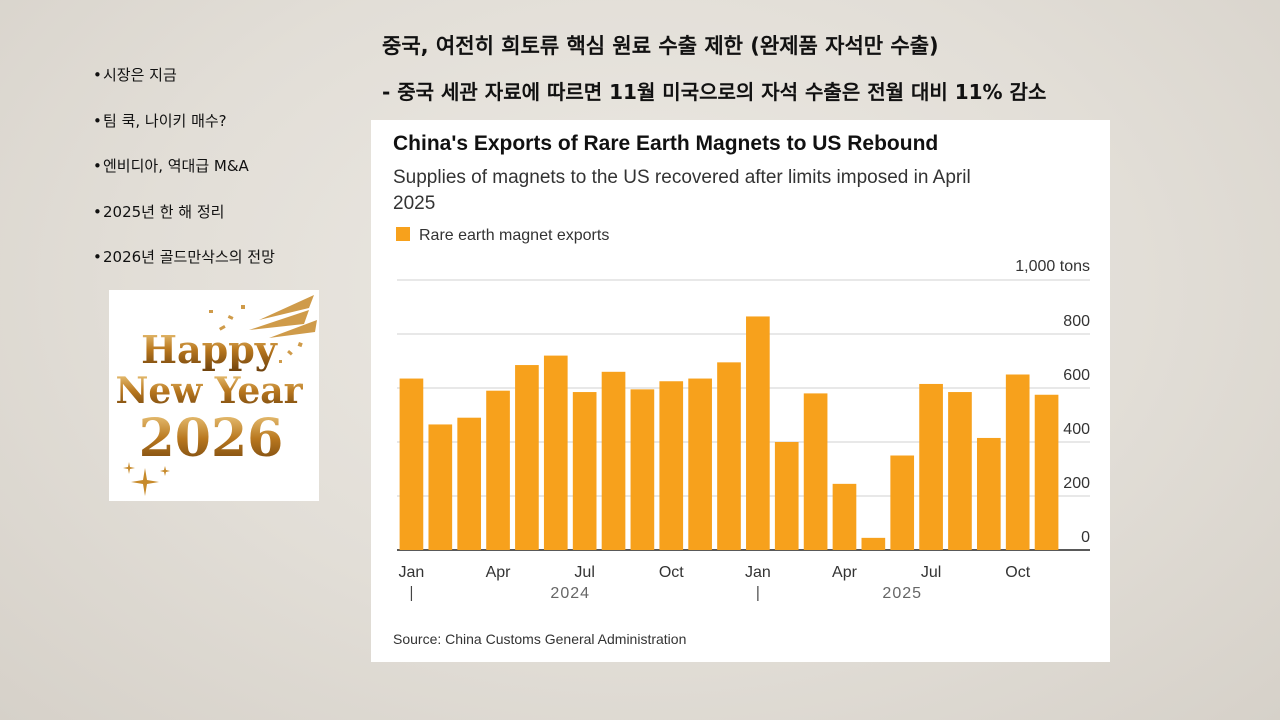 This screenshot has width=1280, height=720. What do you see at coordinates (403, 234) in the screenshot?
I see `legend-swatch` at bounding box center [403, 234].